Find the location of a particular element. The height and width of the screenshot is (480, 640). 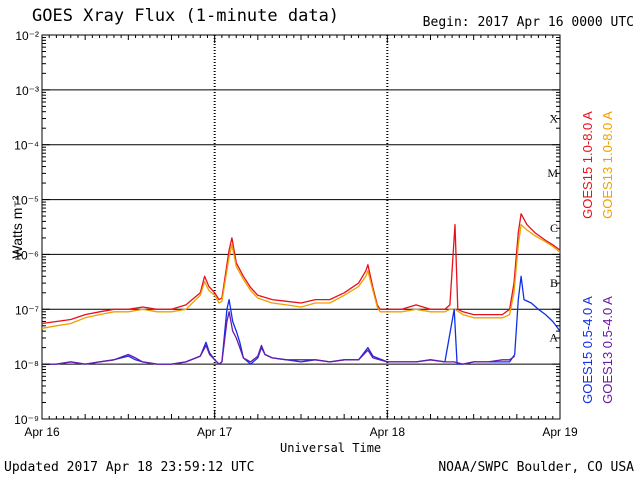

y-tick-label: 10⁻⁵ is located at coordinates (26, 201).